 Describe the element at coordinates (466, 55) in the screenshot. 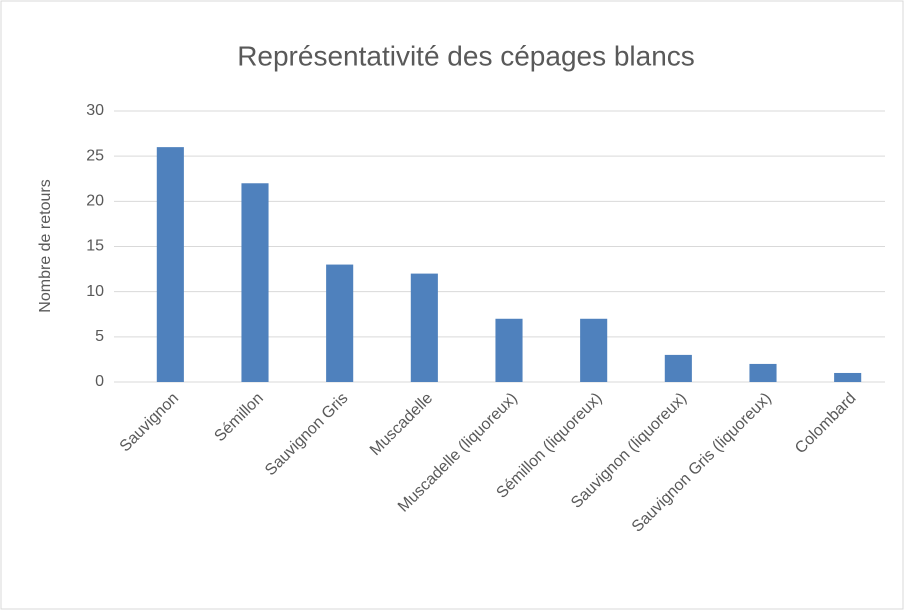

I see `chart-title: Représentativité des cépages blancs` at that location.